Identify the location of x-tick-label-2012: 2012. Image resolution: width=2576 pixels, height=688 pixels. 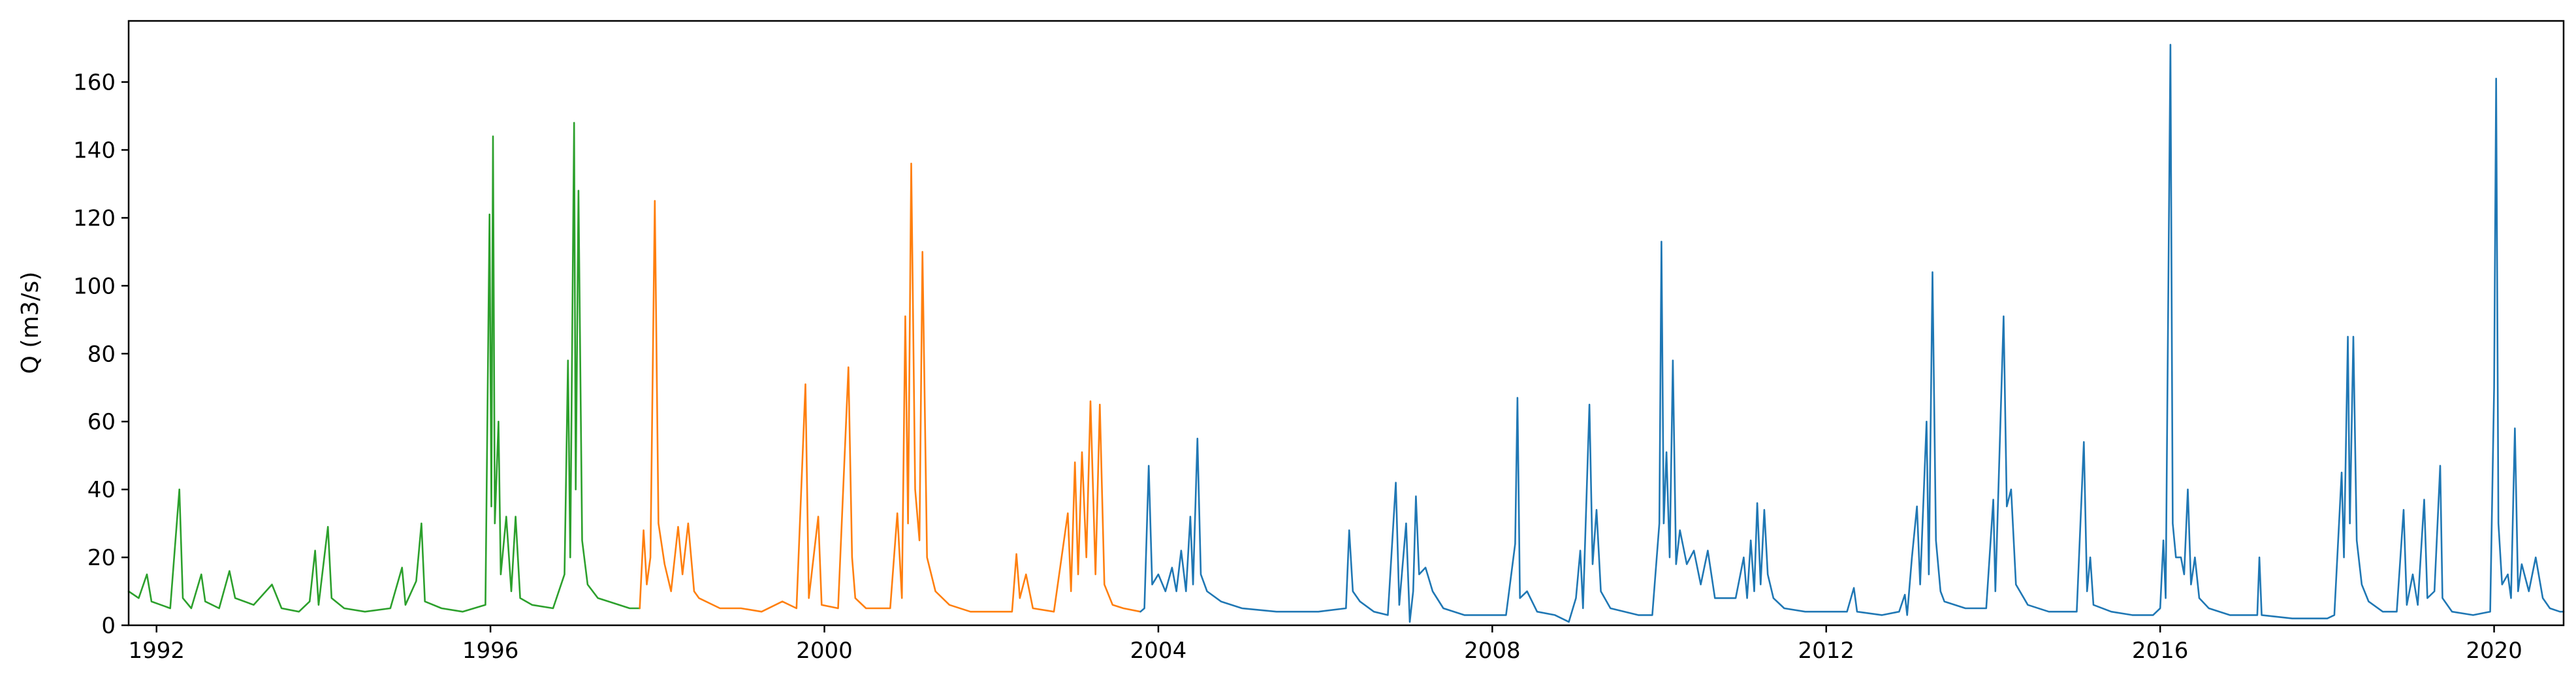
(1826, 651).